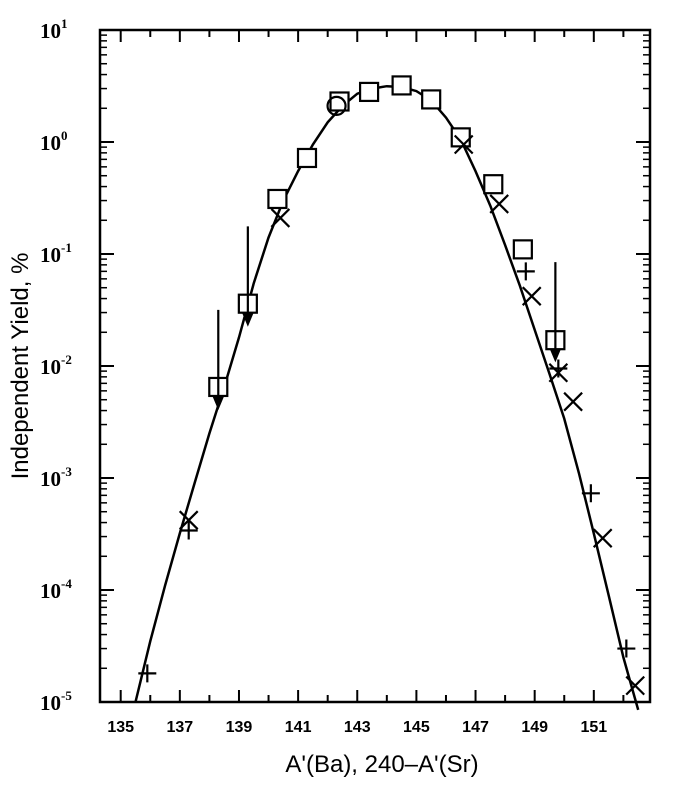 The height and width of the screenshot is (790, 685). I want to click on circle-marker, so click(336, 106).